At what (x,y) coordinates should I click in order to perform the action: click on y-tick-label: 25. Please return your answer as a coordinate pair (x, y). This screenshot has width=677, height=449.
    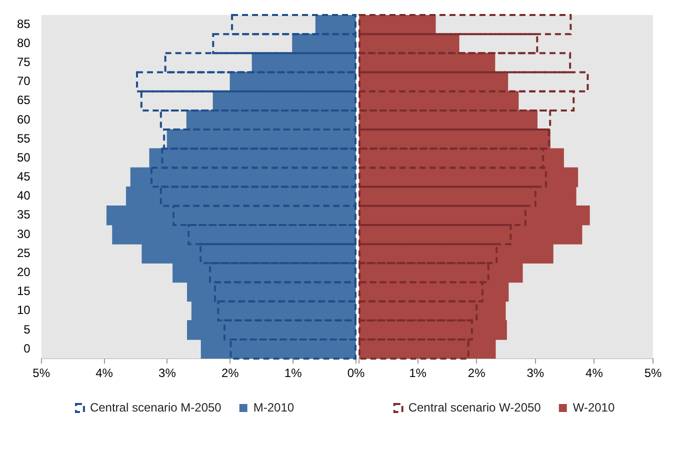
    Looking at the image, I should click on (23, 253).